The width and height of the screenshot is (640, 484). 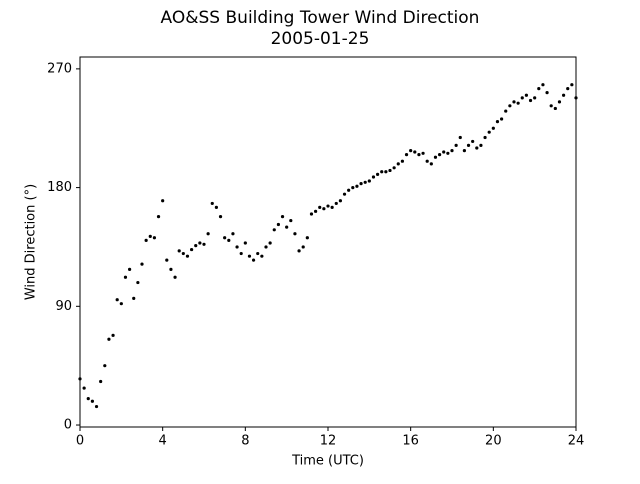 I want to click on y-tick-label: 0, so click(x=68, y=425).